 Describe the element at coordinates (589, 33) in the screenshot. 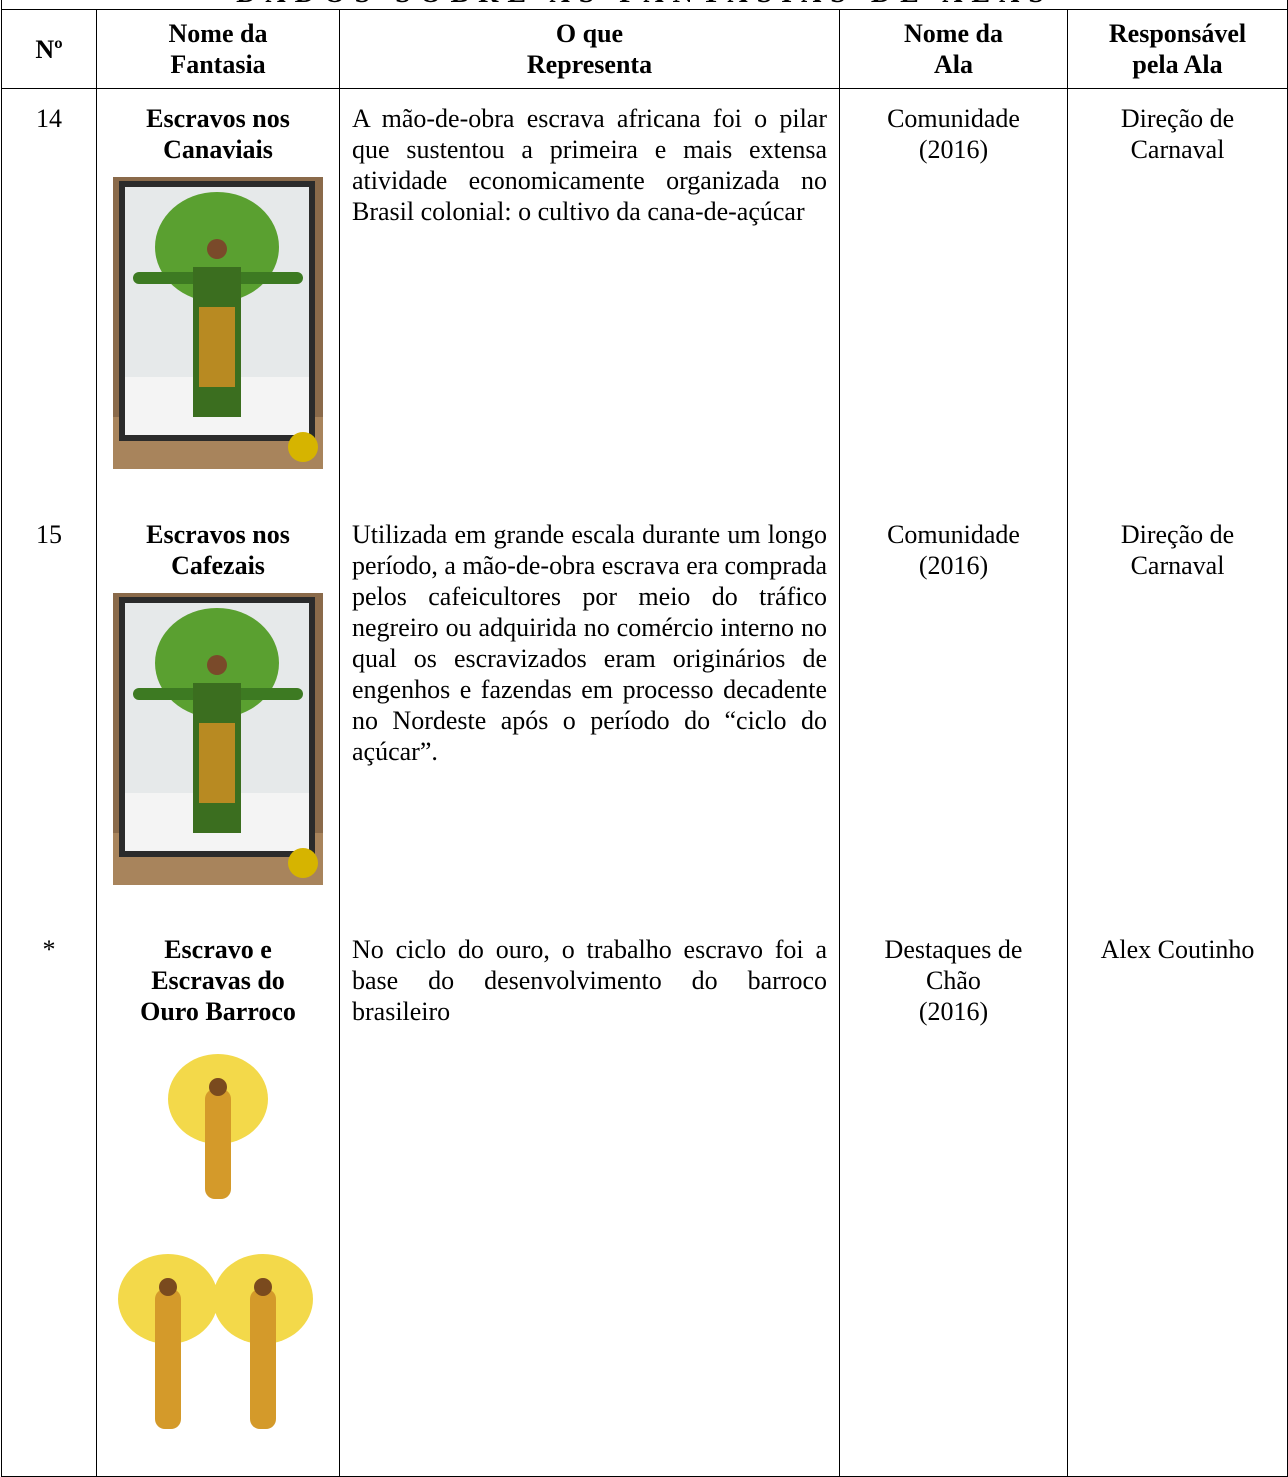

I see `header-line: O que` at that location.